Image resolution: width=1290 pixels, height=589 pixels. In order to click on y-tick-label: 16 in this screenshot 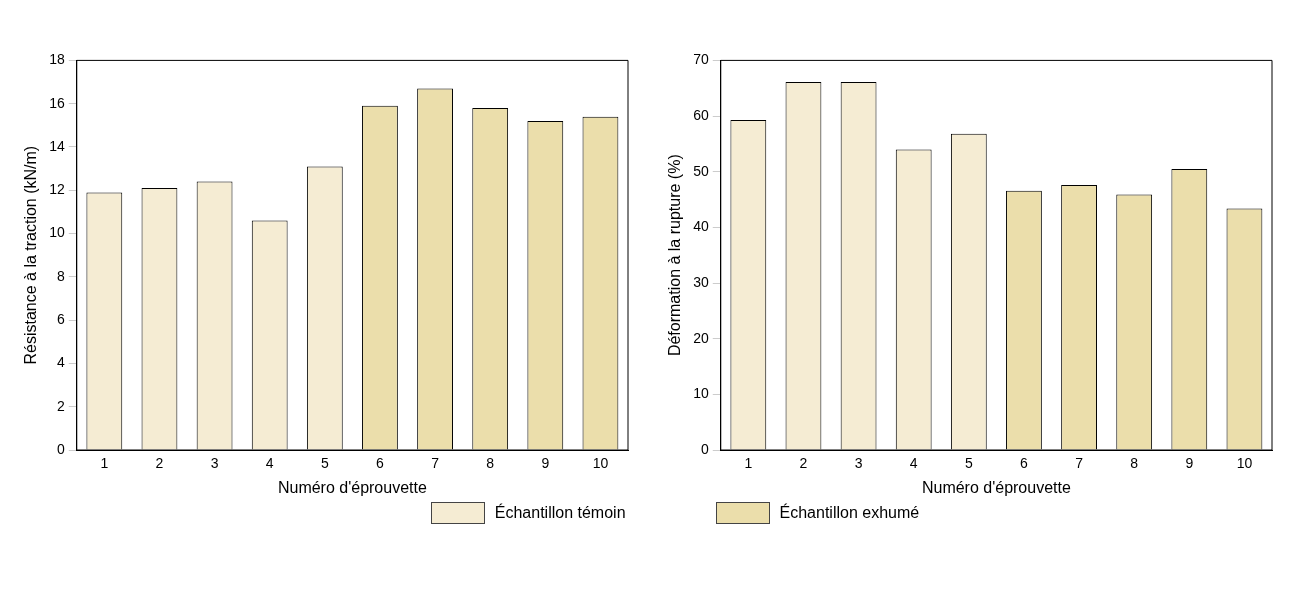, I will do `click(57, 102)`.